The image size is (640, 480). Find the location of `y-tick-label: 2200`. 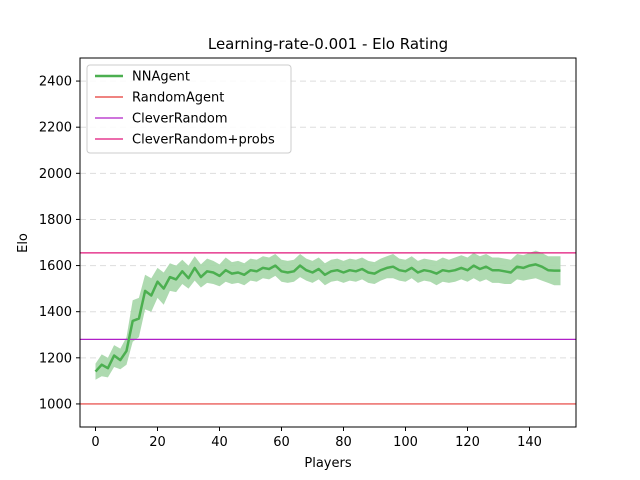

y-tick-label: 2200 is located at coordinates (55, 128).